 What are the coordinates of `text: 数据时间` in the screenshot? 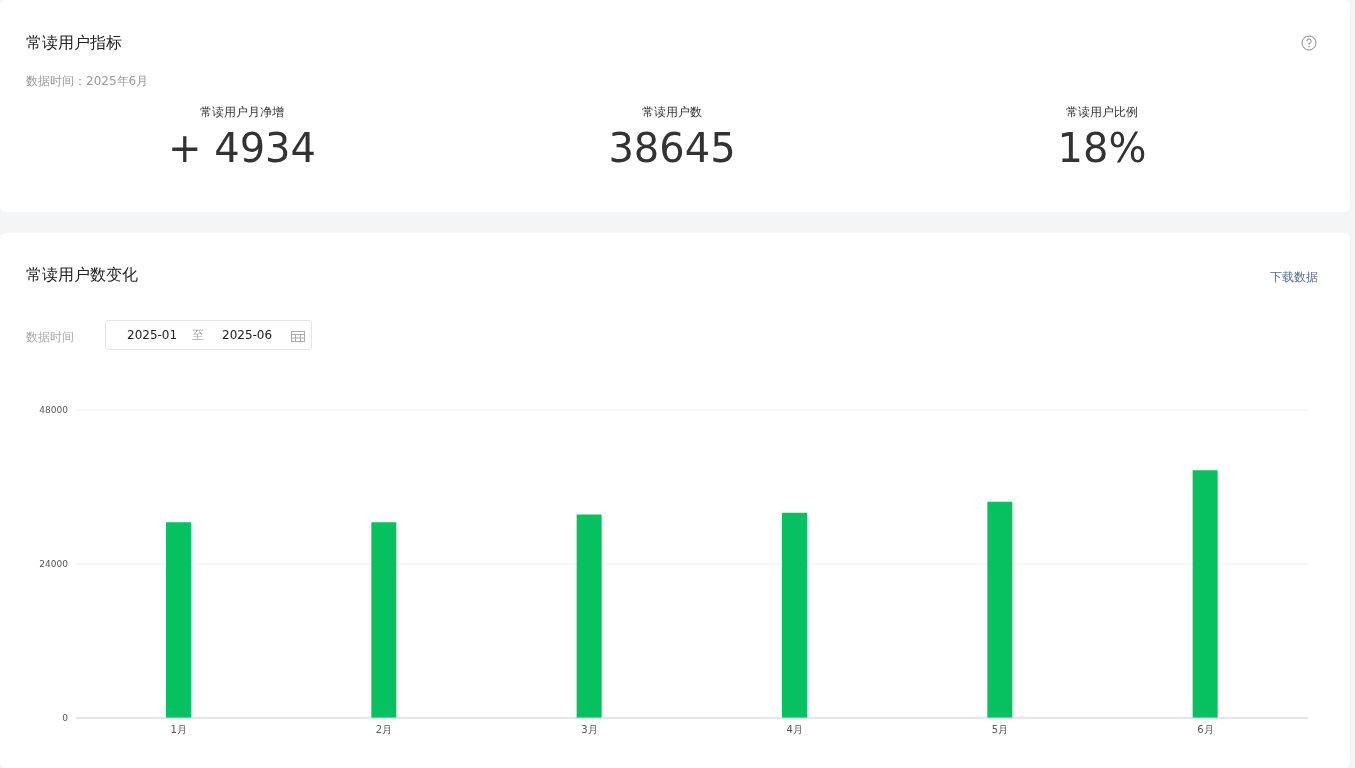 It's located at (50, 337).